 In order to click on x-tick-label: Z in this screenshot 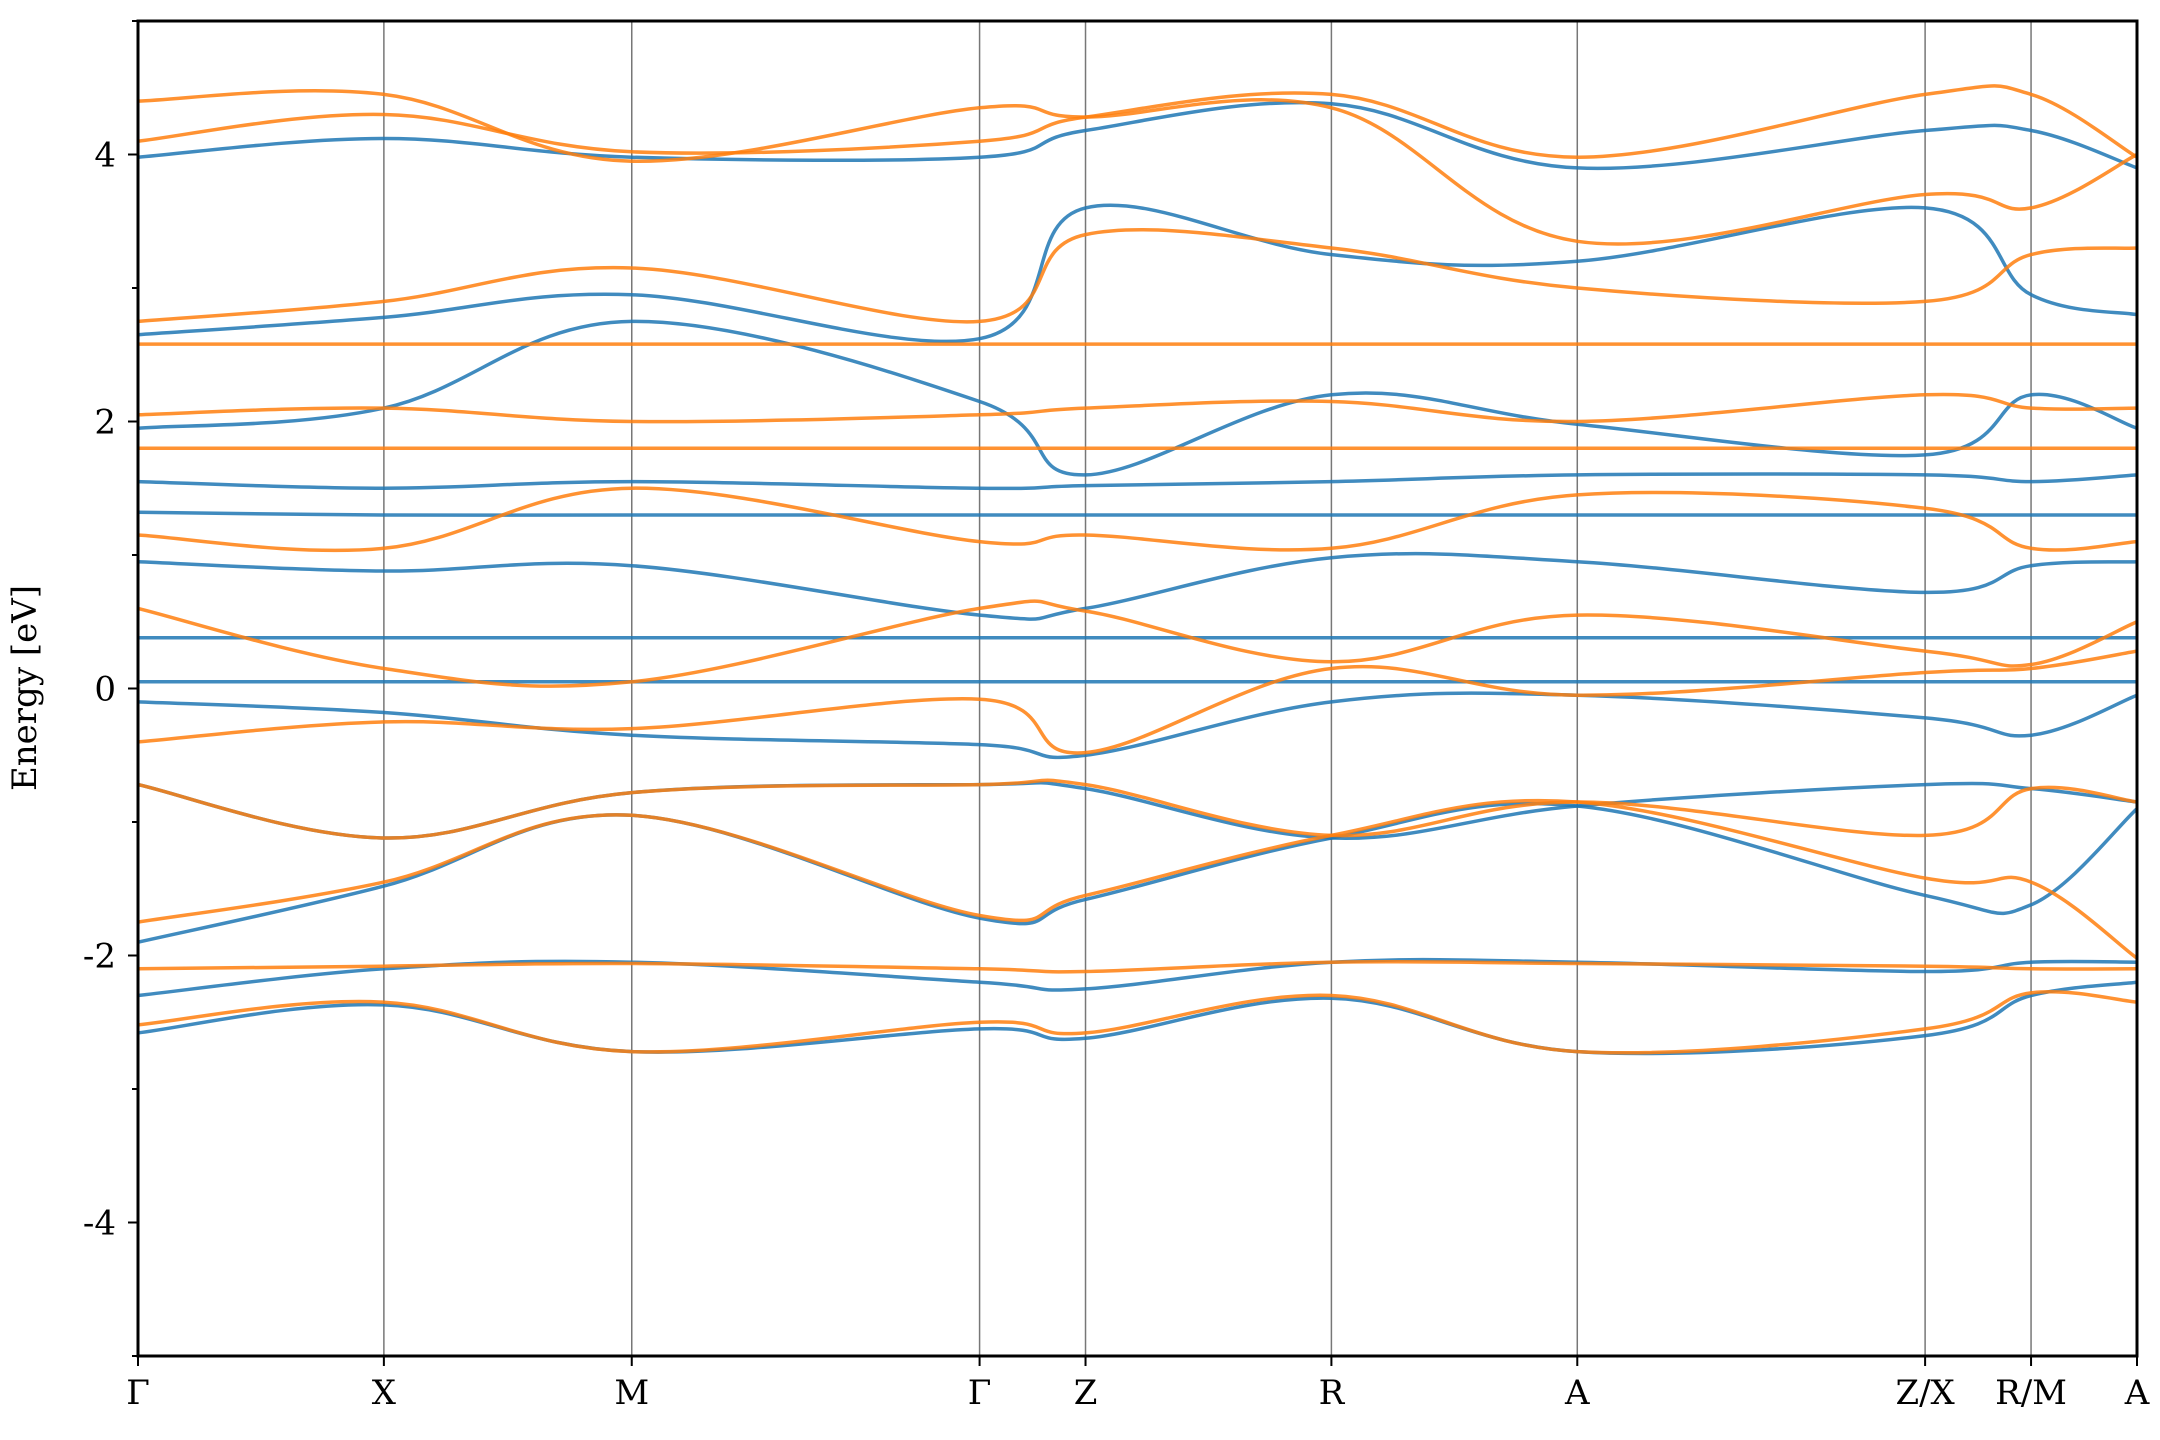, I will do `click(1086, 1393)`.